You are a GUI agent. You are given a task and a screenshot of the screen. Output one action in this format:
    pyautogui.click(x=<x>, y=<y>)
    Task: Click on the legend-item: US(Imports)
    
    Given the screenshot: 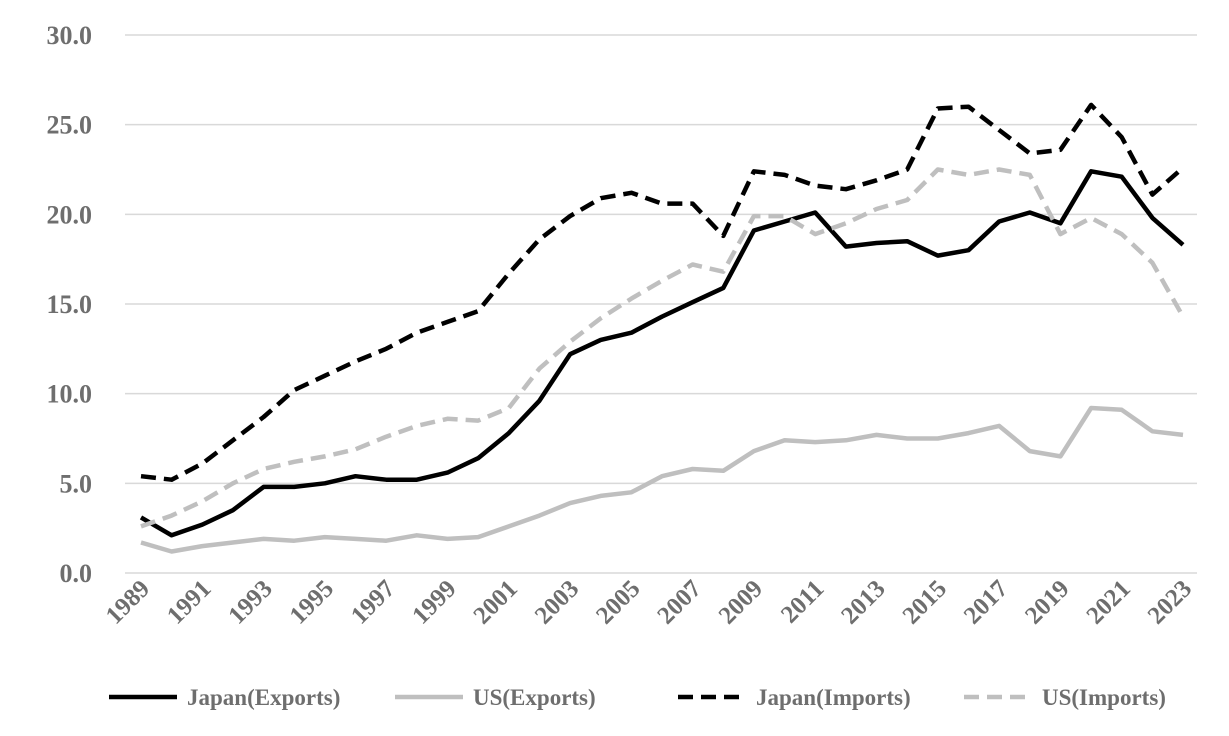 What is the action you would take?
    pyautogui.click(x=1065, y=697)
    